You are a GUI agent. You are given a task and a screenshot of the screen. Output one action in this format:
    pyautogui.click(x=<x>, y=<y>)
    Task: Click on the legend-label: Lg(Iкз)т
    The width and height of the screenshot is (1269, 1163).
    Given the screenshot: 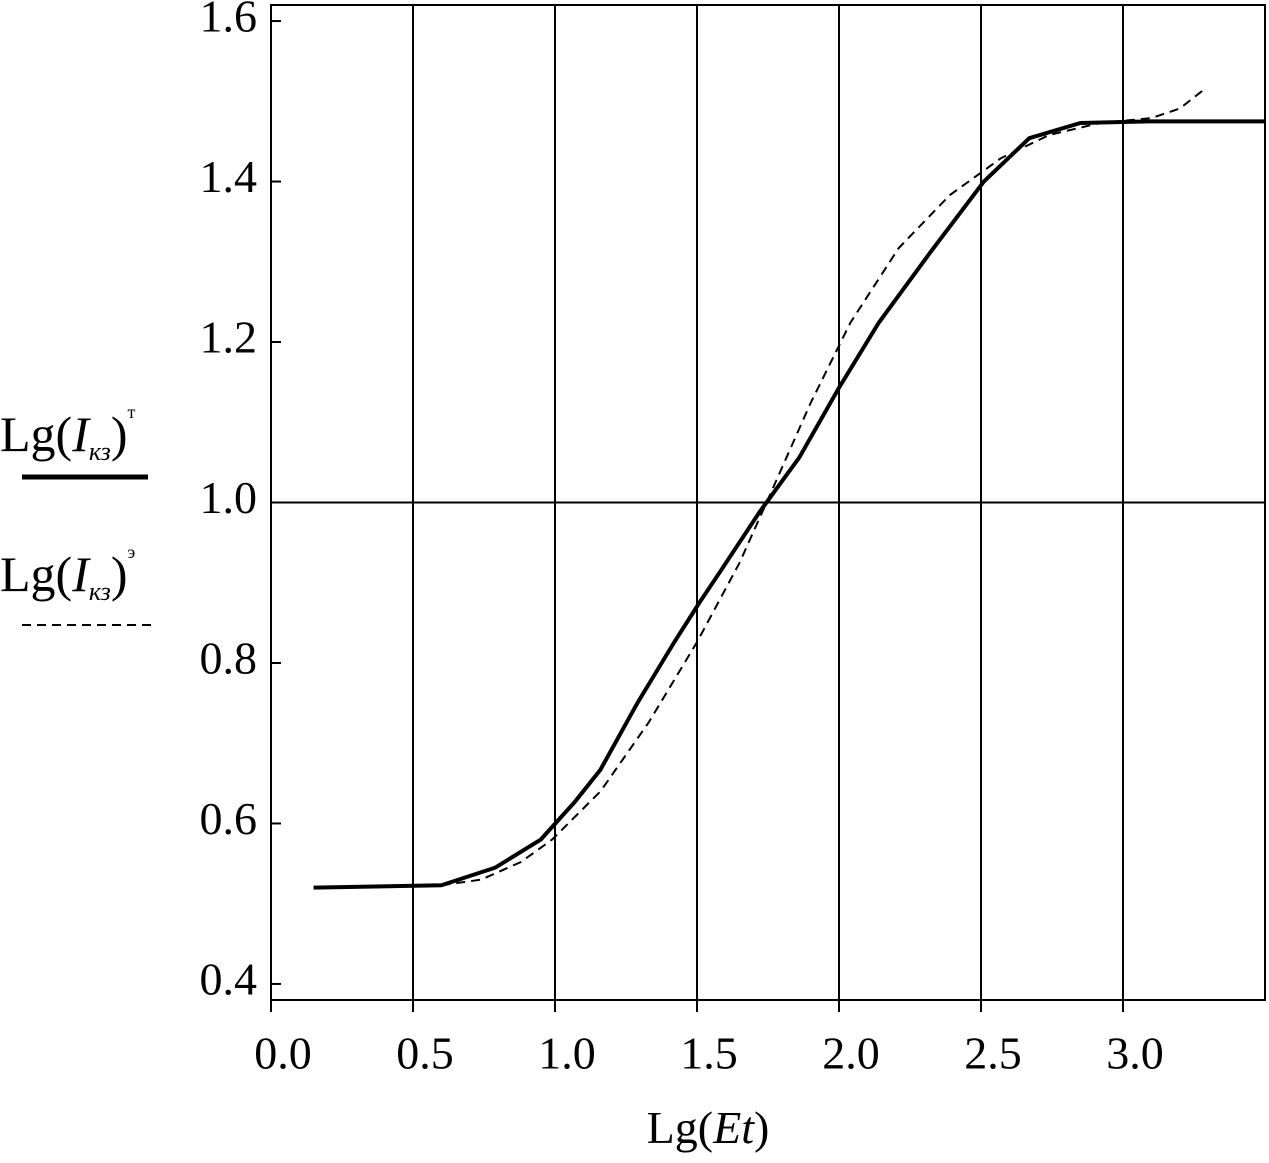 What is the action you would take?
    pyautogui.click(x=67, y=434)
    